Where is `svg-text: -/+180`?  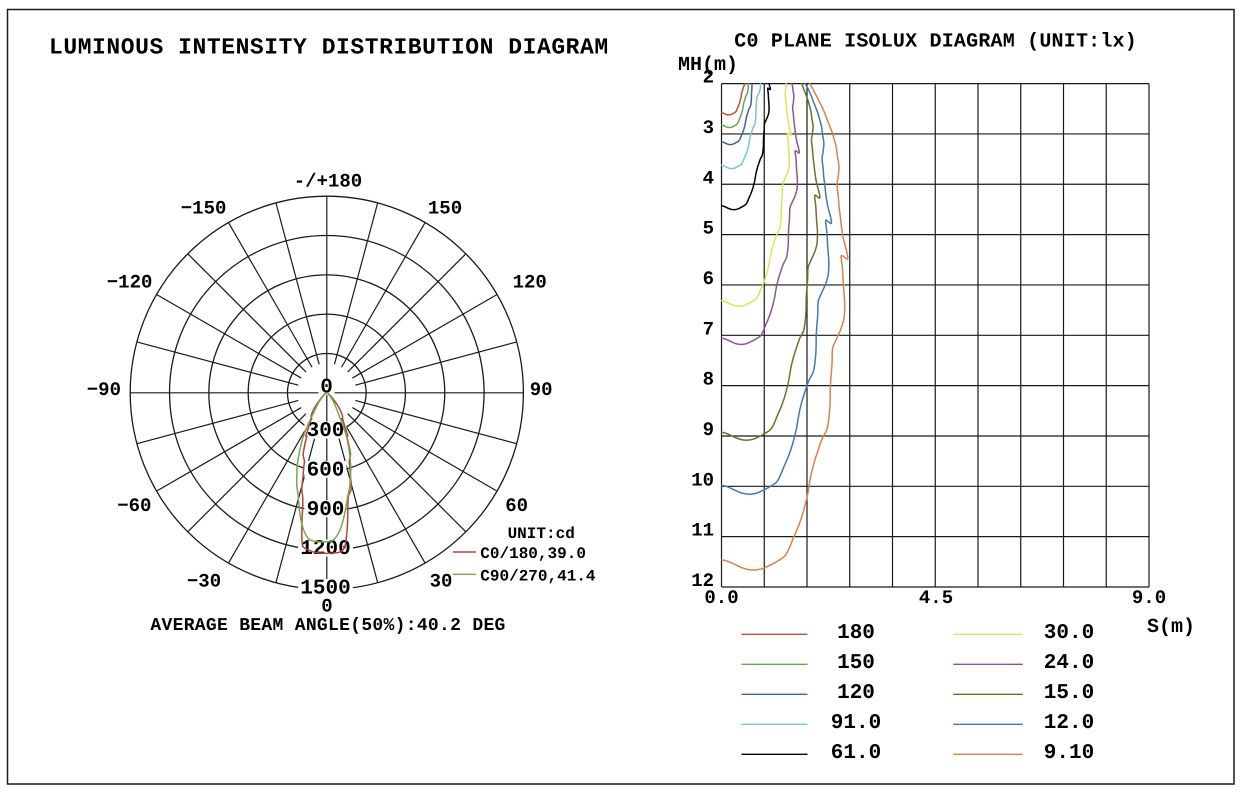 svg-text: -/+180 is located at coordinates (328, 182).